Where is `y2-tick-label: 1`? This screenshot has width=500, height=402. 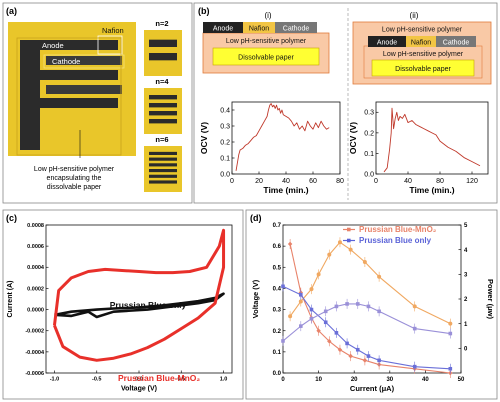
y2-tick-label: 1 is located at coordinates (466, 325).